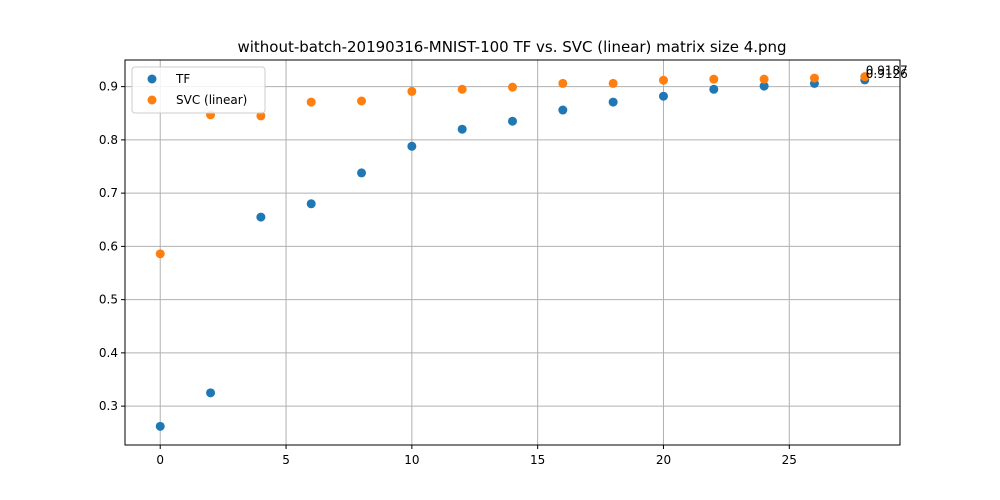 Image resolution: width=1000 pixels, height=500 pixels. I want to click on y-tick-label: 0.8, so click(108, 140).